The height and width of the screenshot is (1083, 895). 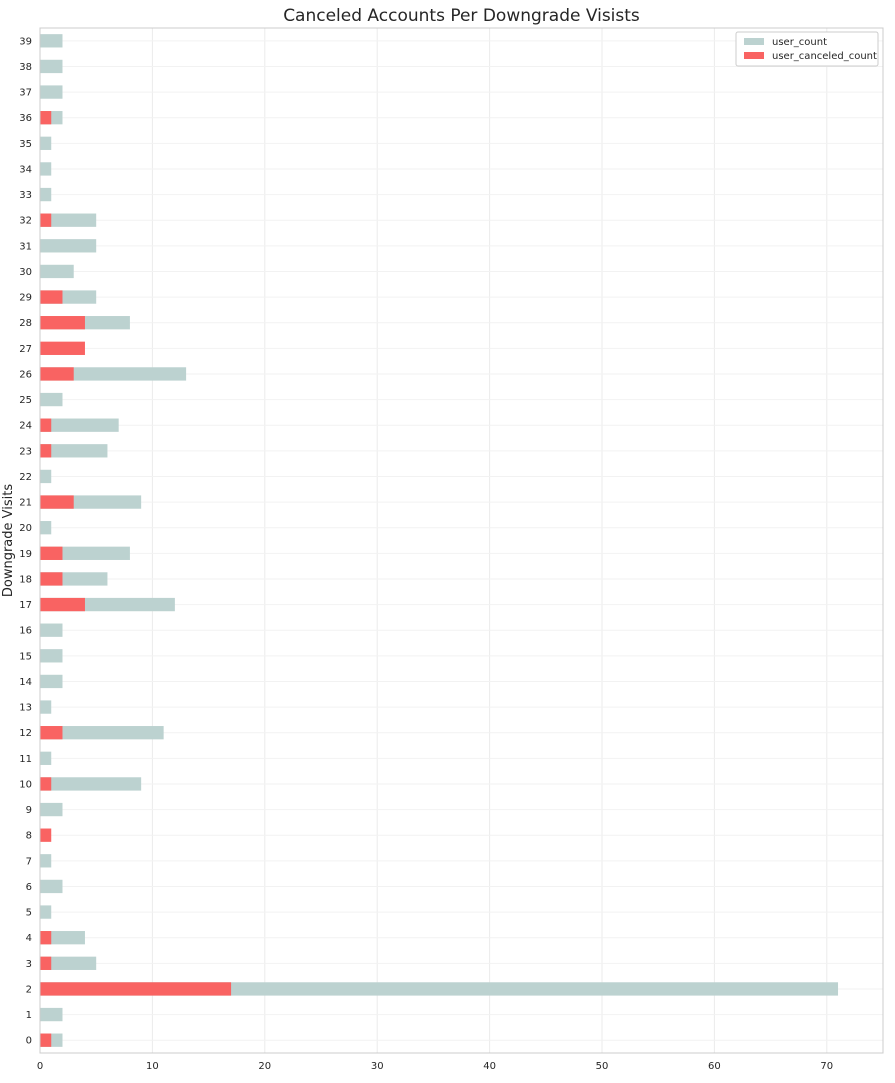 What do you see at coordinates (25, 477) in the screenshot?
I see `y-tick-label: 22` at bounding box center [25, 477].